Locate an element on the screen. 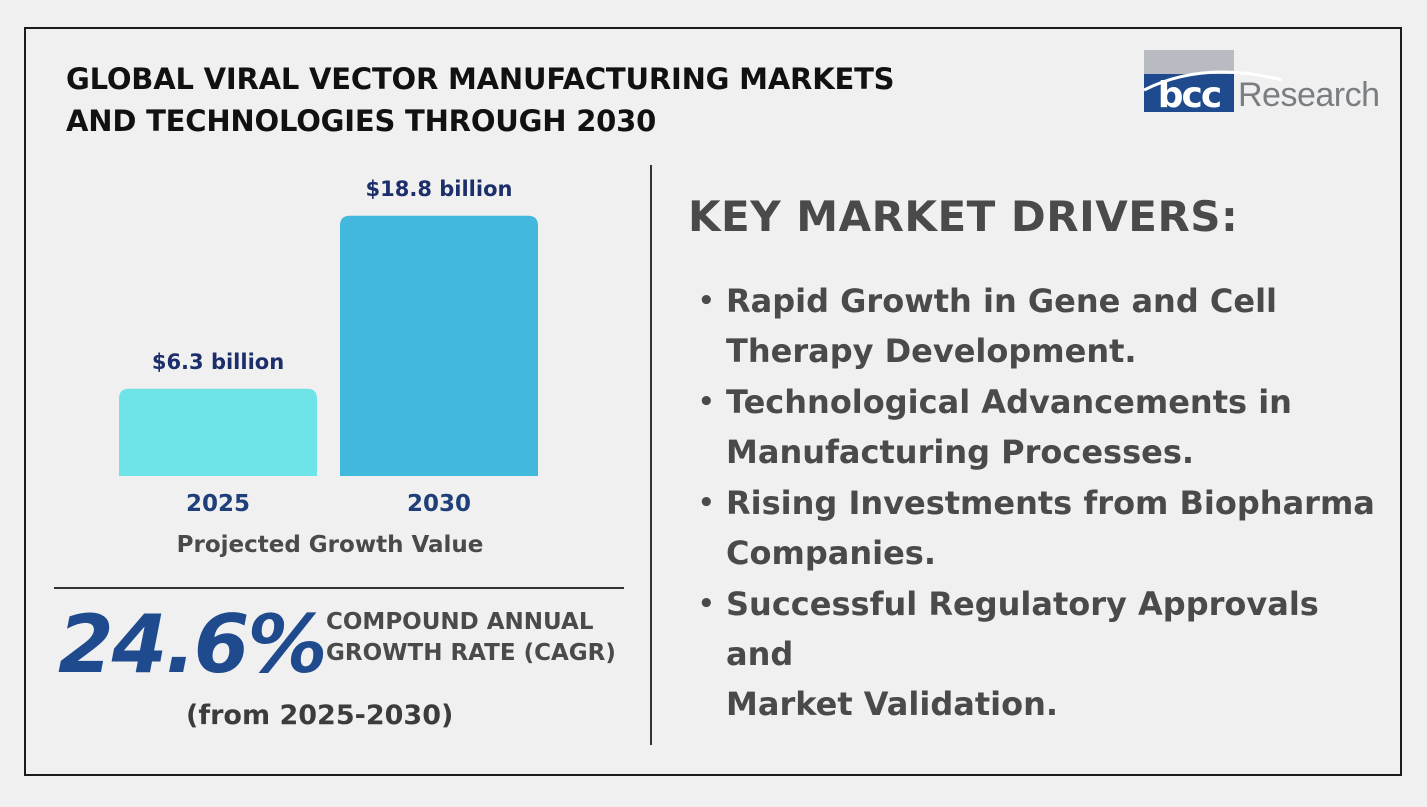 The image size is (1427, 807). logo-mark is located at coordinates (1213, 81).